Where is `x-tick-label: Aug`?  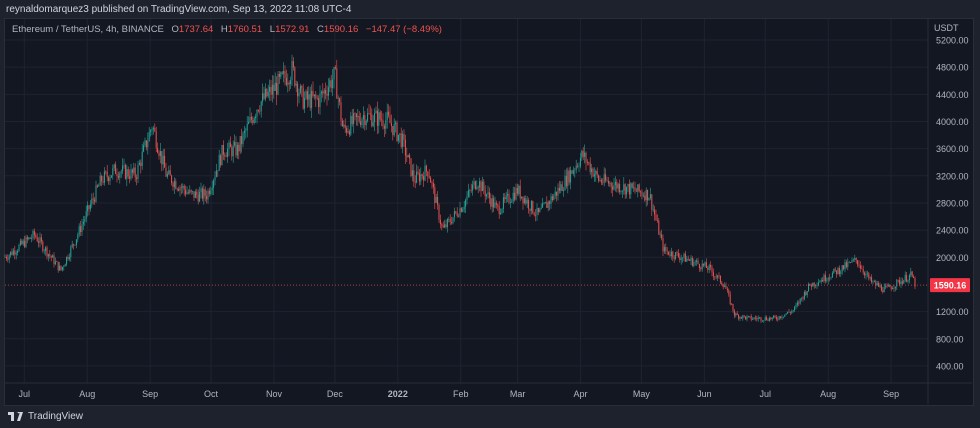
x-tick-label: Aug is located at coordinates (87, 394).